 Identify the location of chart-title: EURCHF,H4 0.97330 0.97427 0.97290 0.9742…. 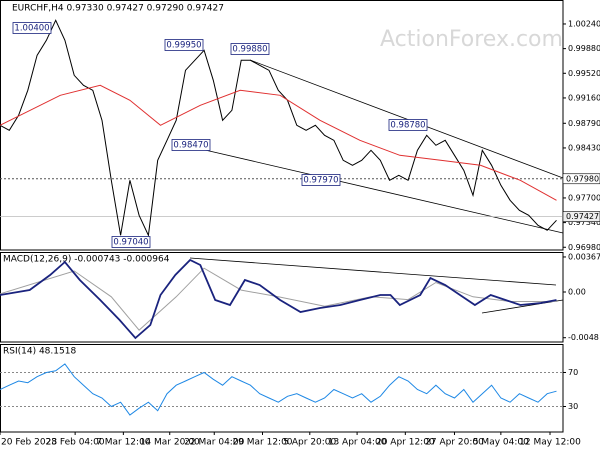
(118, 9).